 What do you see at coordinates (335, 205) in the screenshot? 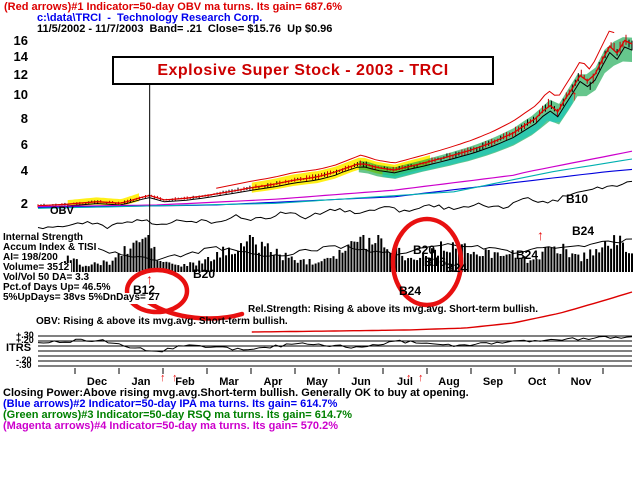
I see `obv-line` at bounding box center [335, 205].